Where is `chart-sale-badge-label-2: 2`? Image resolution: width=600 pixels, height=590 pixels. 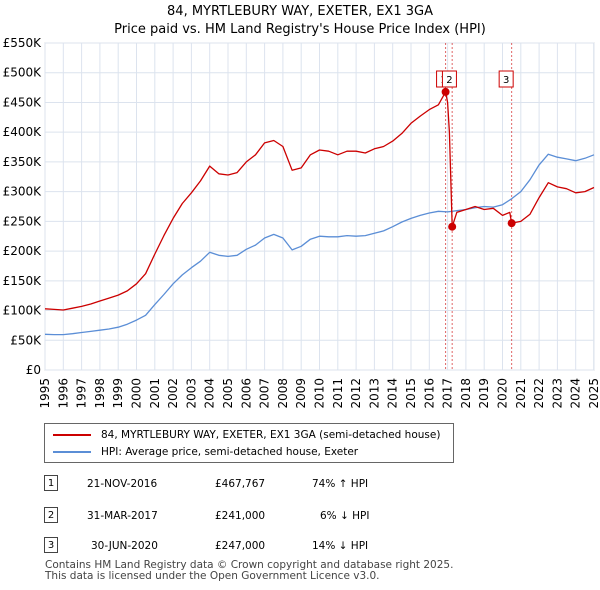 chart-sale-badge-label-2: 2 is located at coordinates (449, 80).